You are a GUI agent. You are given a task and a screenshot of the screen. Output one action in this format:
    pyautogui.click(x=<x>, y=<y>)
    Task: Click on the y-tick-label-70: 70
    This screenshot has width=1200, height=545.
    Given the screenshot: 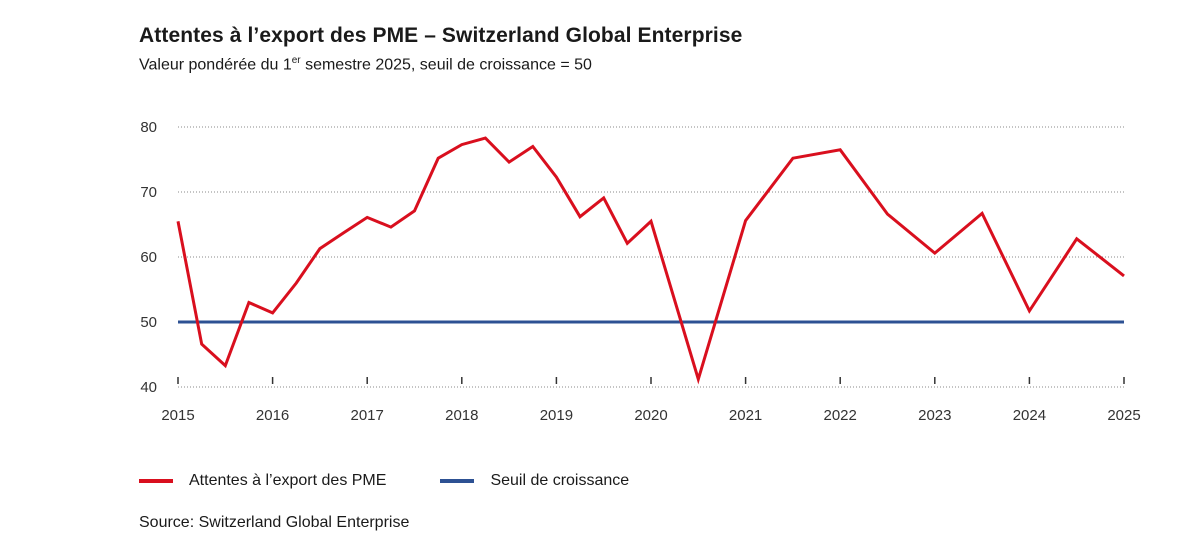 What is the action you would take?
    pyautogui.click(x=148, y=192)
    